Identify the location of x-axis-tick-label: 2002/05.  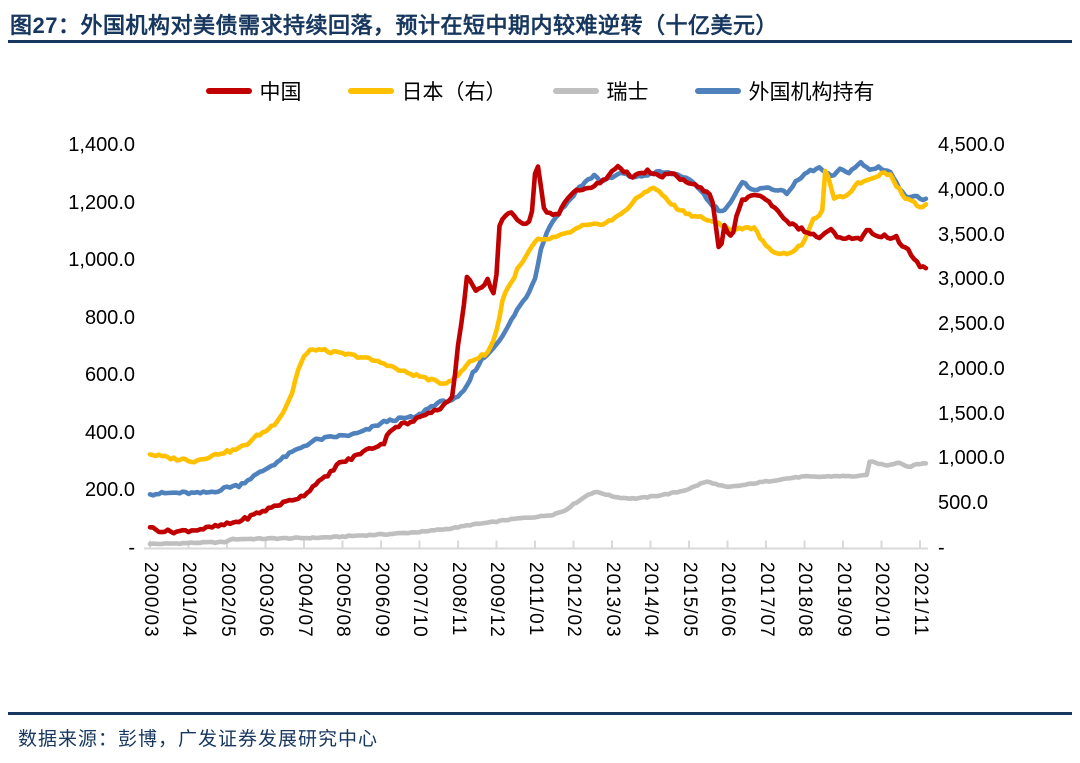
(227, 600).